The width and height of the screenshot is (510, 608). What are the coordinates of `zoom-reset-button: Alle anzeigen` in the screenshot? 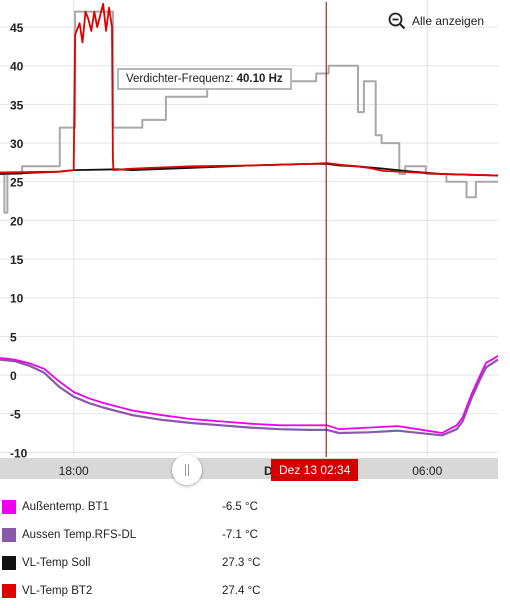 It's located at (436, 21).